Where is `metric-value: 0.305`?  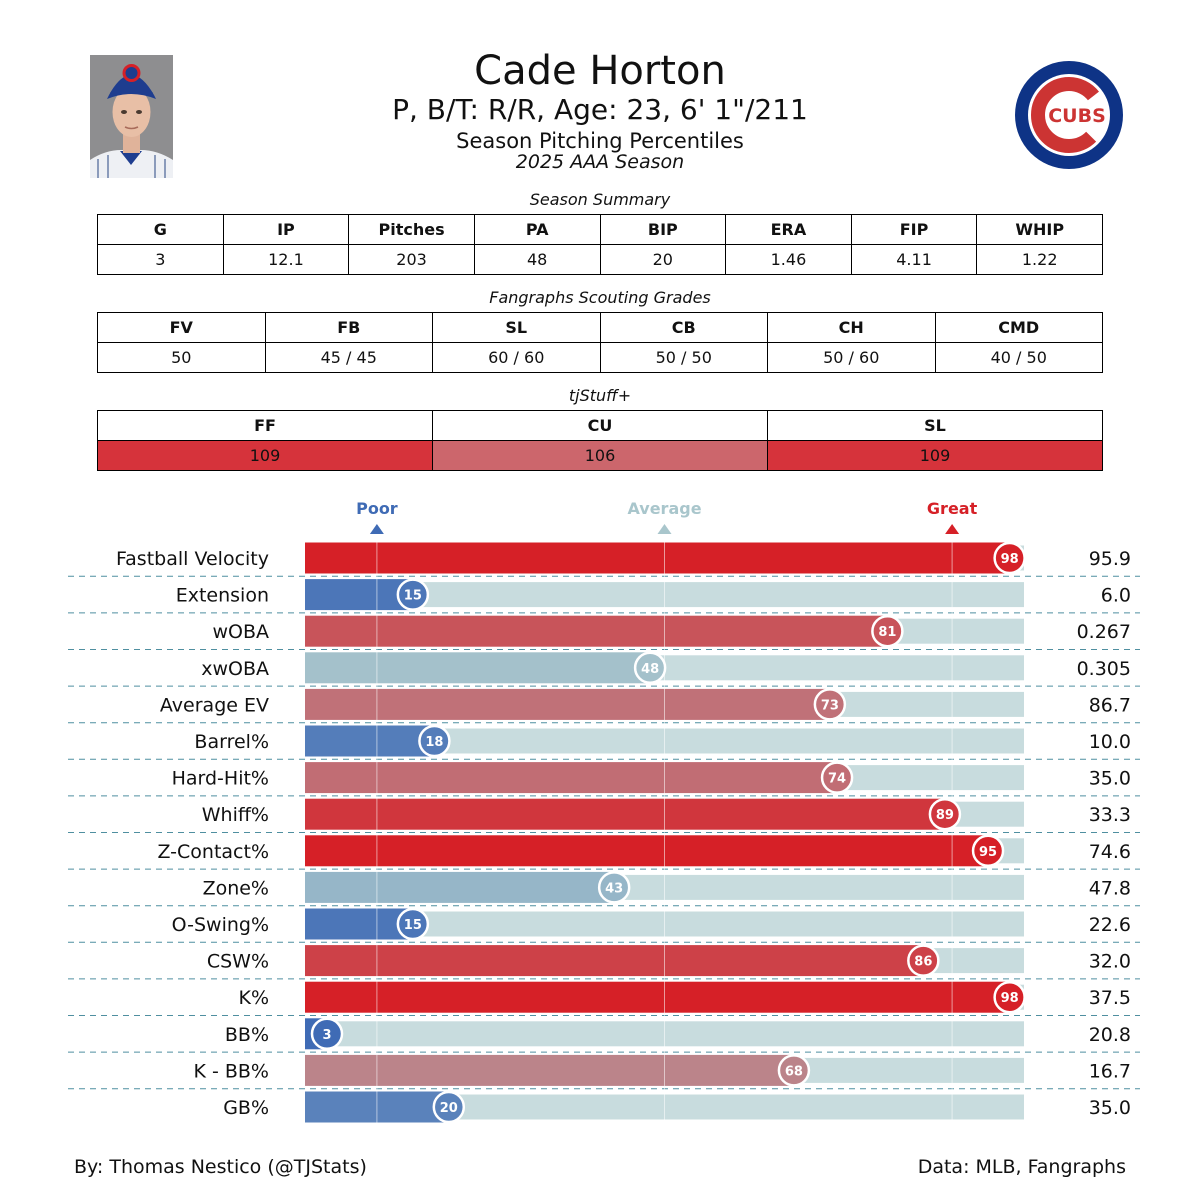 metric-value: 0.305 is located at coordinates (1104, 669).